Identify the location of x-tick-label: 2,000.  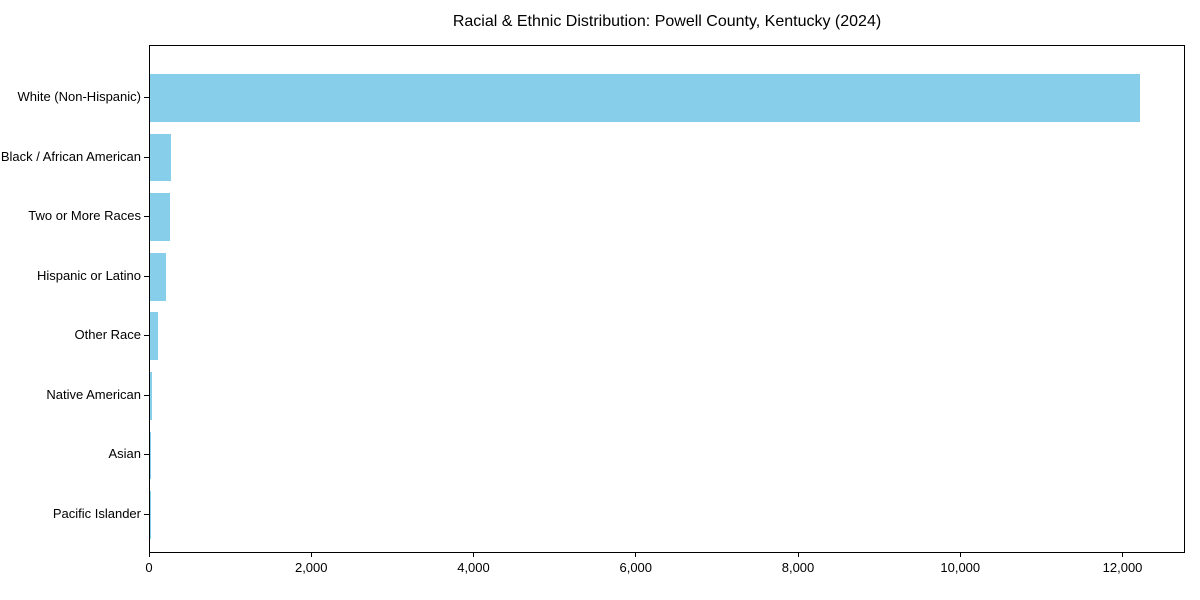
(311, 567).